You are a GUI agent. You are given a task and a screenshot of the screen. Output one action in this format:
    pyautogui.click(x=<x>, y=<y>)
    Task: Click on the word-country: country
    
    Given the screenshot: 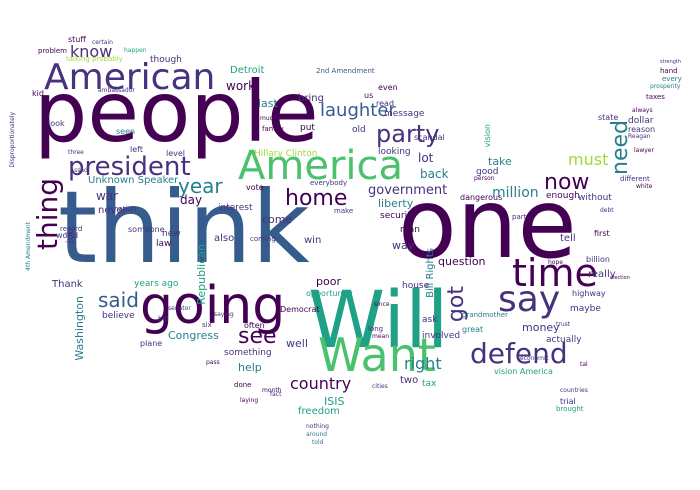 What is the action you would take?
    pyautogui.click(x=321, y=383)
    